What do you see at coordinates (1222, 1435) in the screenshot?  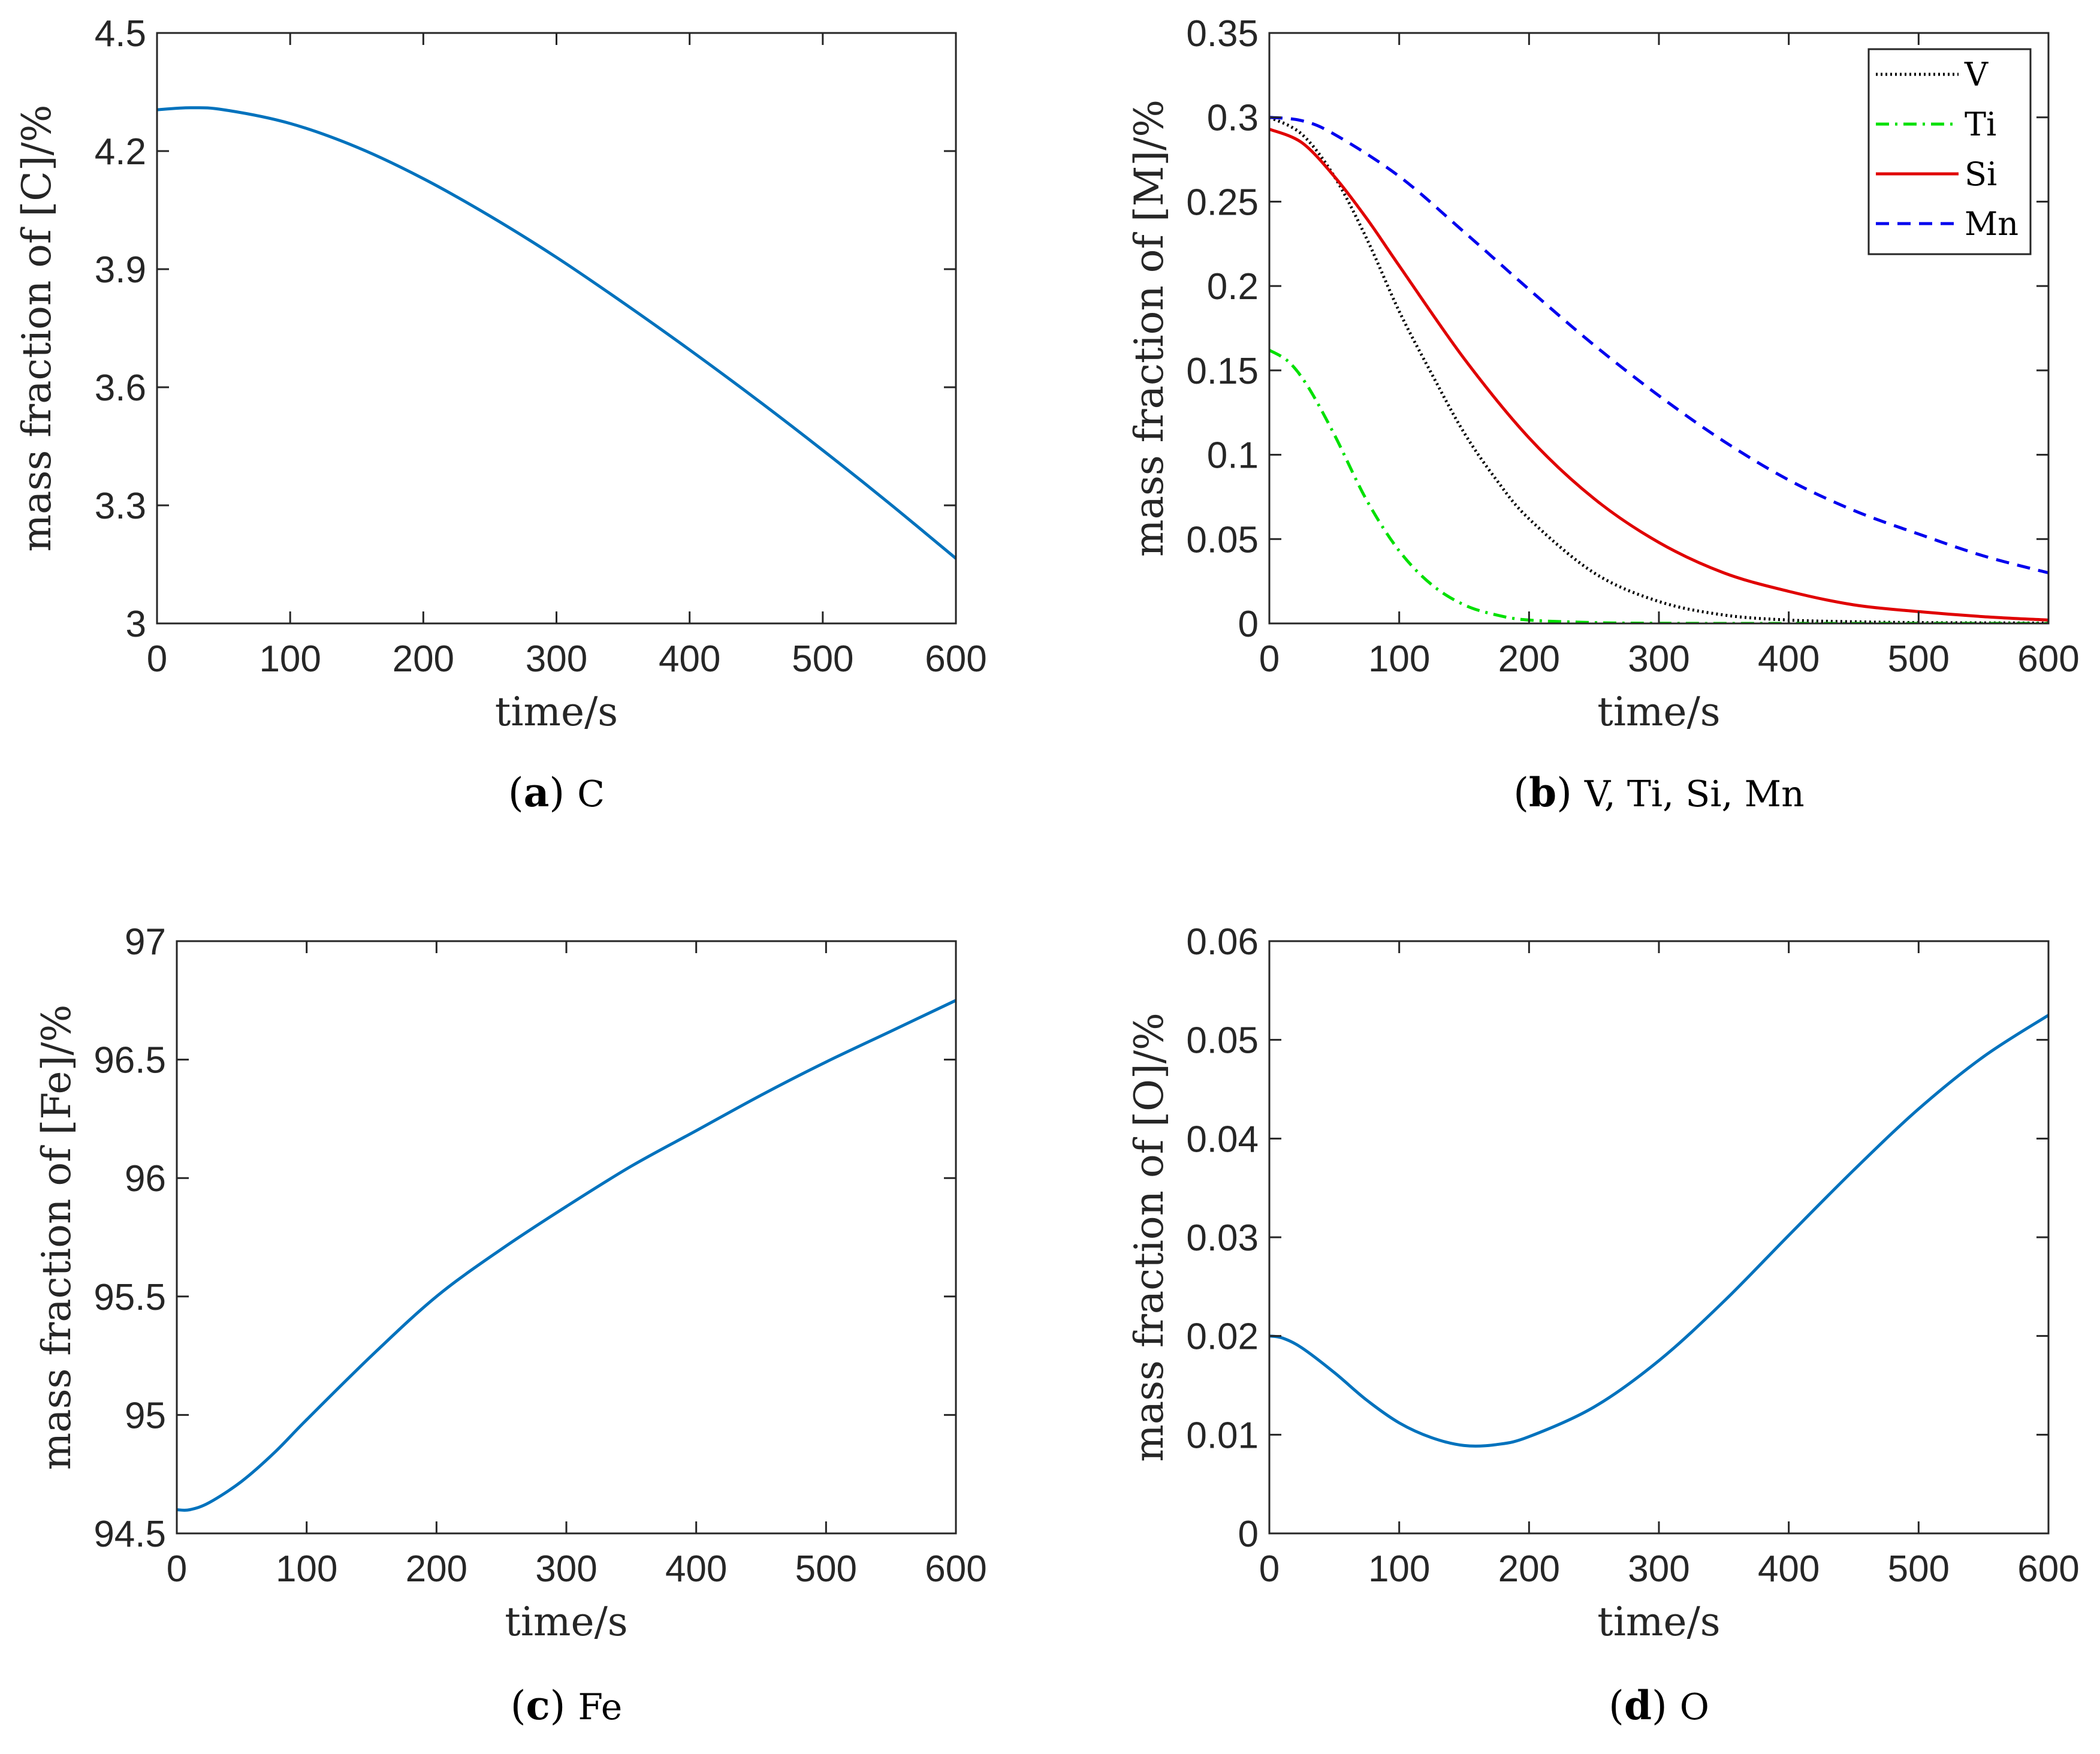 I see `y-tick-label: 0.01` at bounding box center [1222, 1435].